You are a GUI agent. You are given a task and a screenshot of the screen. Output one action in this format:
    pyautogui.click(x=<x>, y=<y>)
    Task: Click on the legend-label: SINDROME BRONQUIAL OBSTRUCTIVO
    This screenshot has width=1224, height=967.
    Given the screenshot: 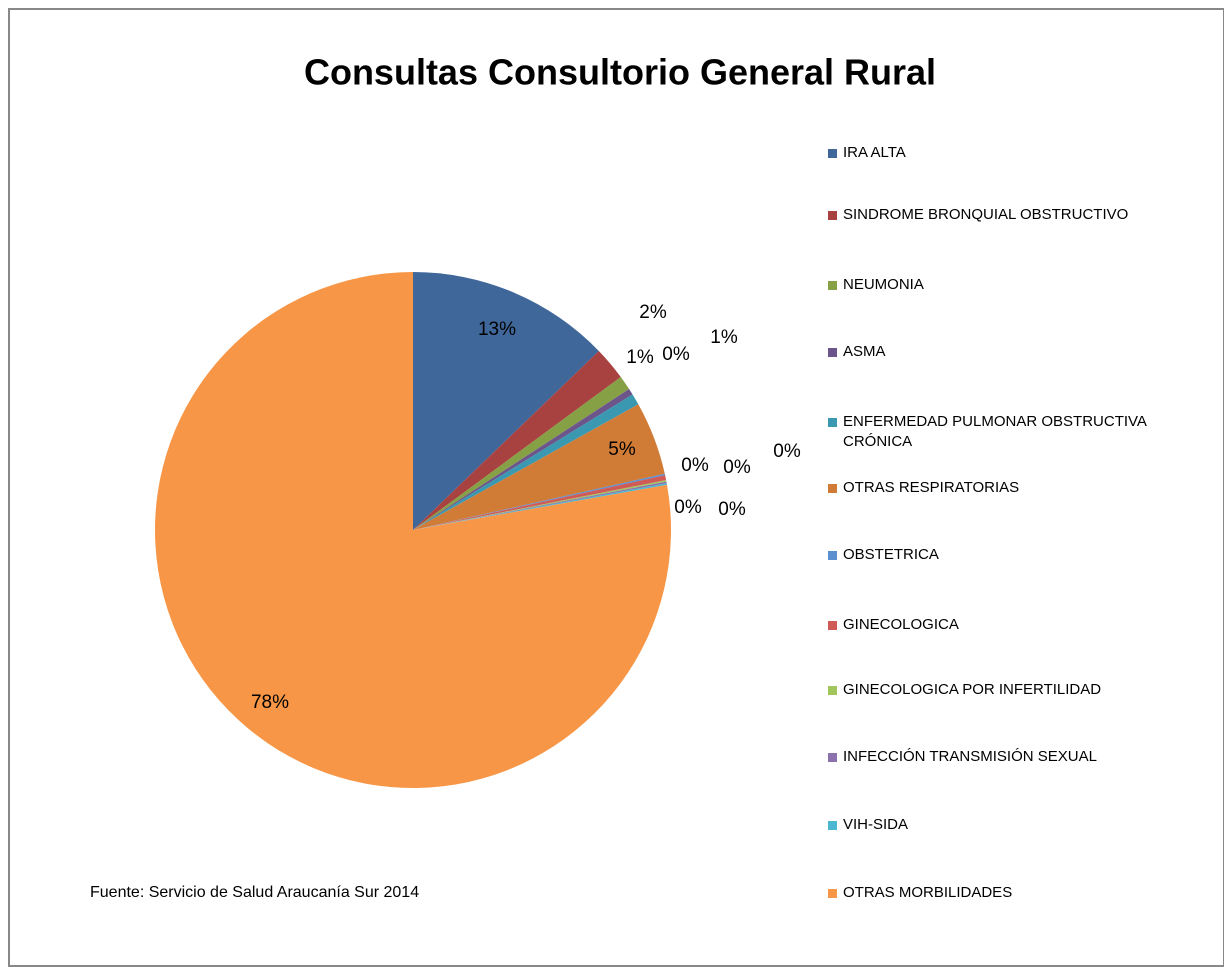 What is the action you would take?
    pyautogui.click(x=986, y=214)
    